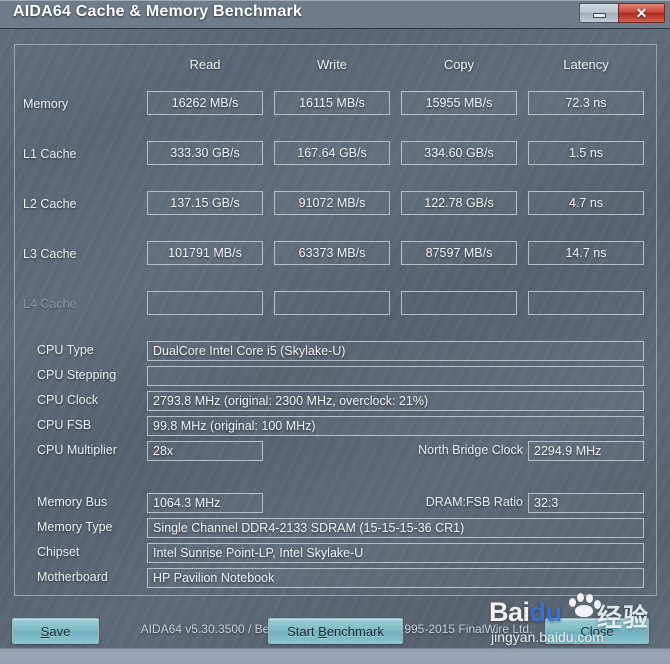 The image size is (670, 664). What do you see at coordinates (322, 631) in the screenshot?
I see `start-accel-key: B` at bounding box center [322, 631].